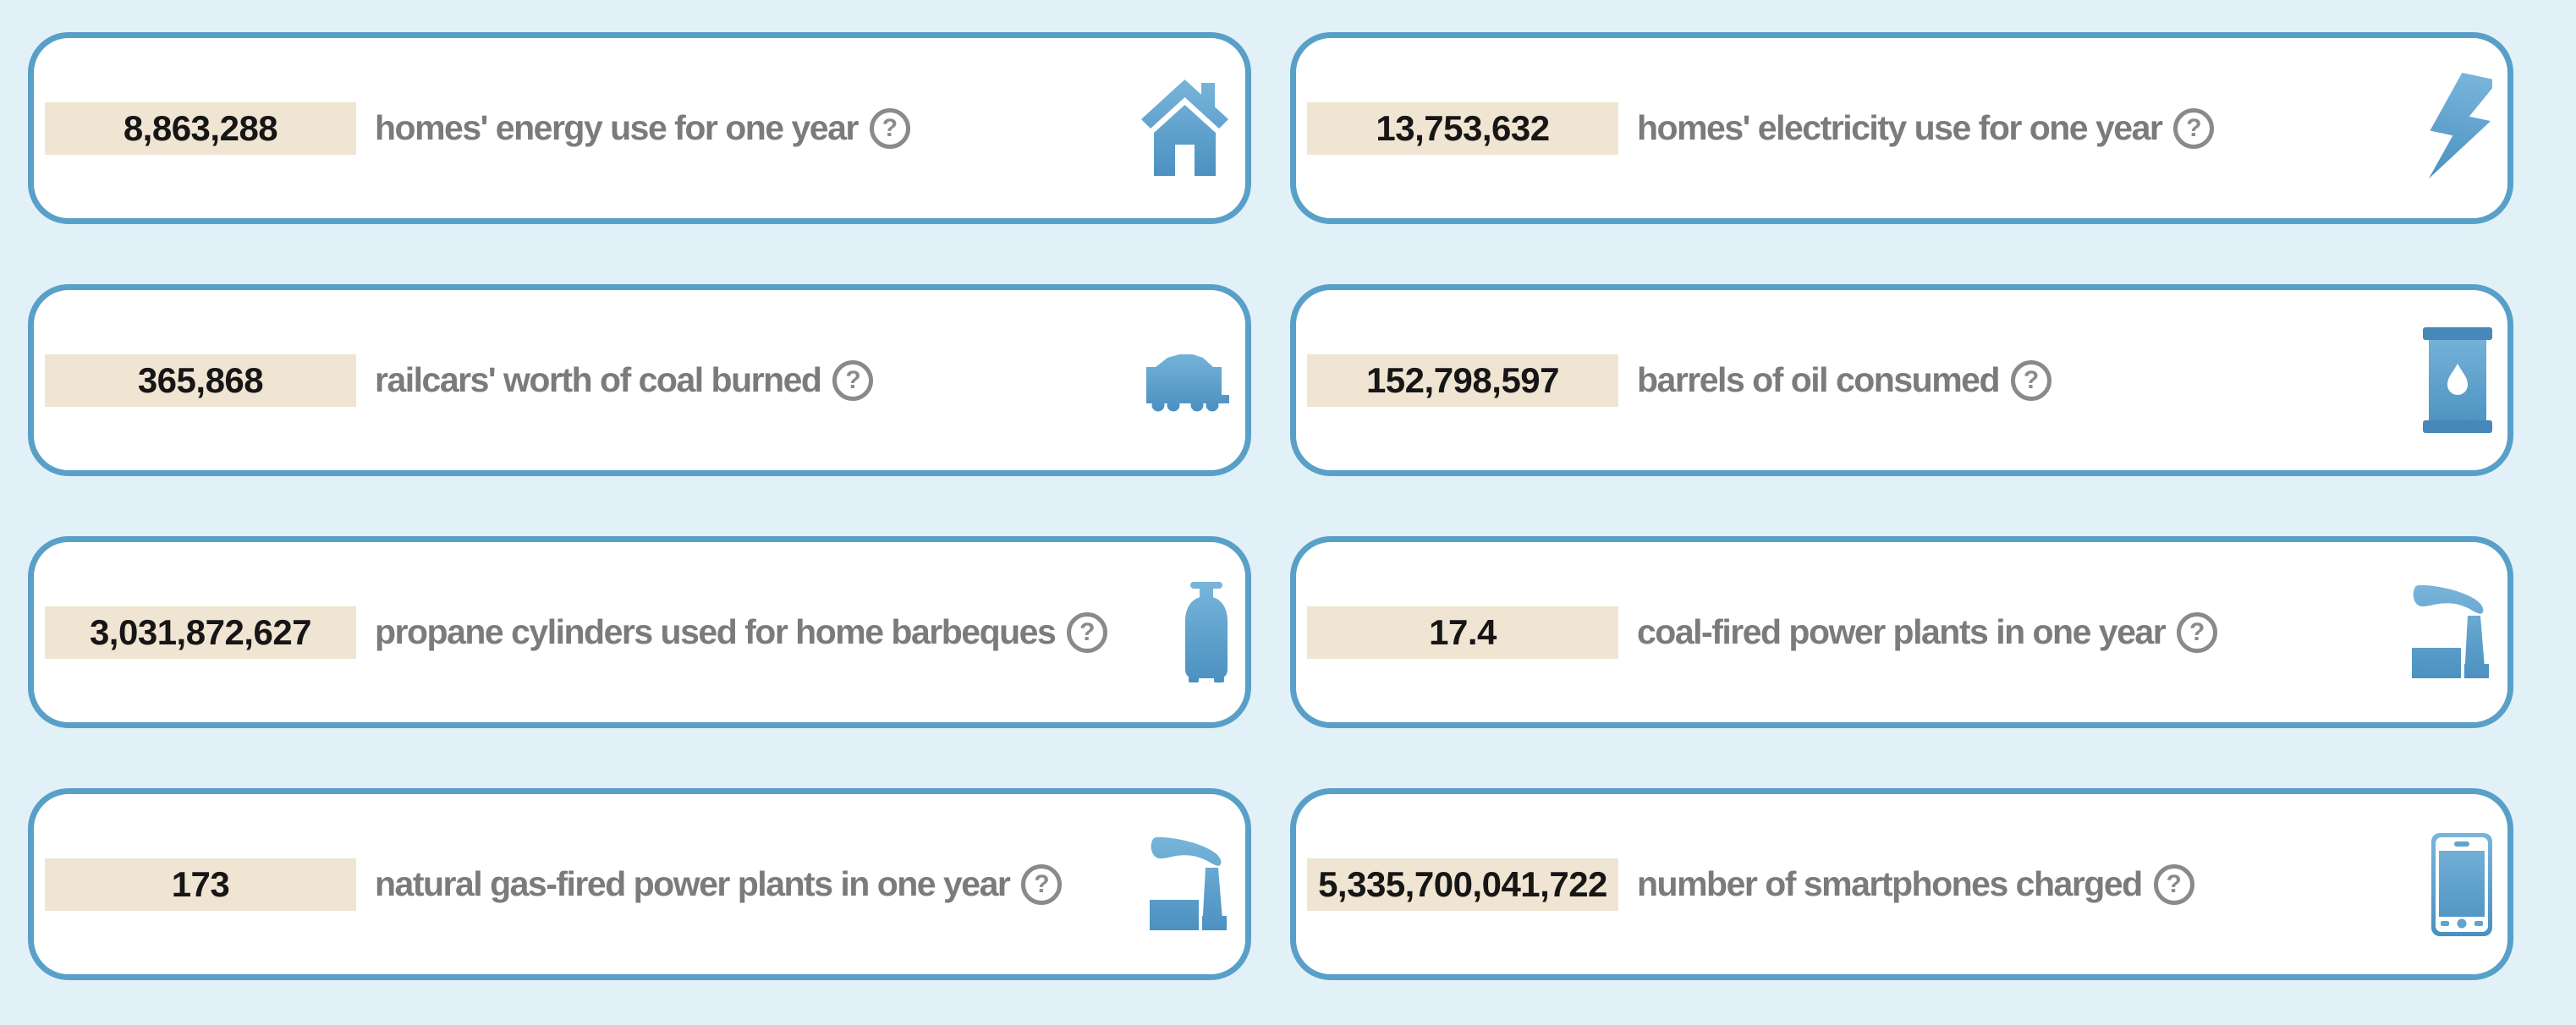 The height and width of the screenshot is (1025, 2576). Describe the element at coordinates (2462, 884) in the screenshot. I see `smartphone-icon` at that location.